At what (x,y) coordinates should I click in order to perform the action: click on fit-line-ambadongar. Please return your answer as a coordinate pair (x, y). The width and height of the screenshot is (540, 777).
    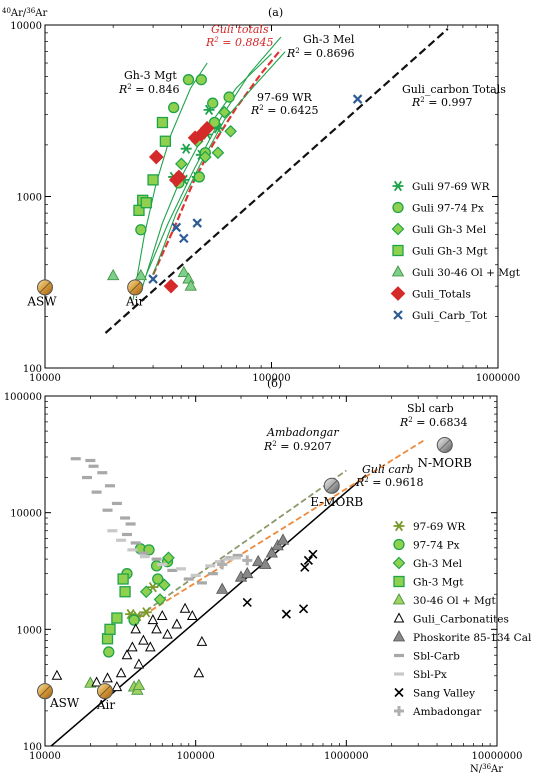
    Looking at the image, I should click on (242, 543).